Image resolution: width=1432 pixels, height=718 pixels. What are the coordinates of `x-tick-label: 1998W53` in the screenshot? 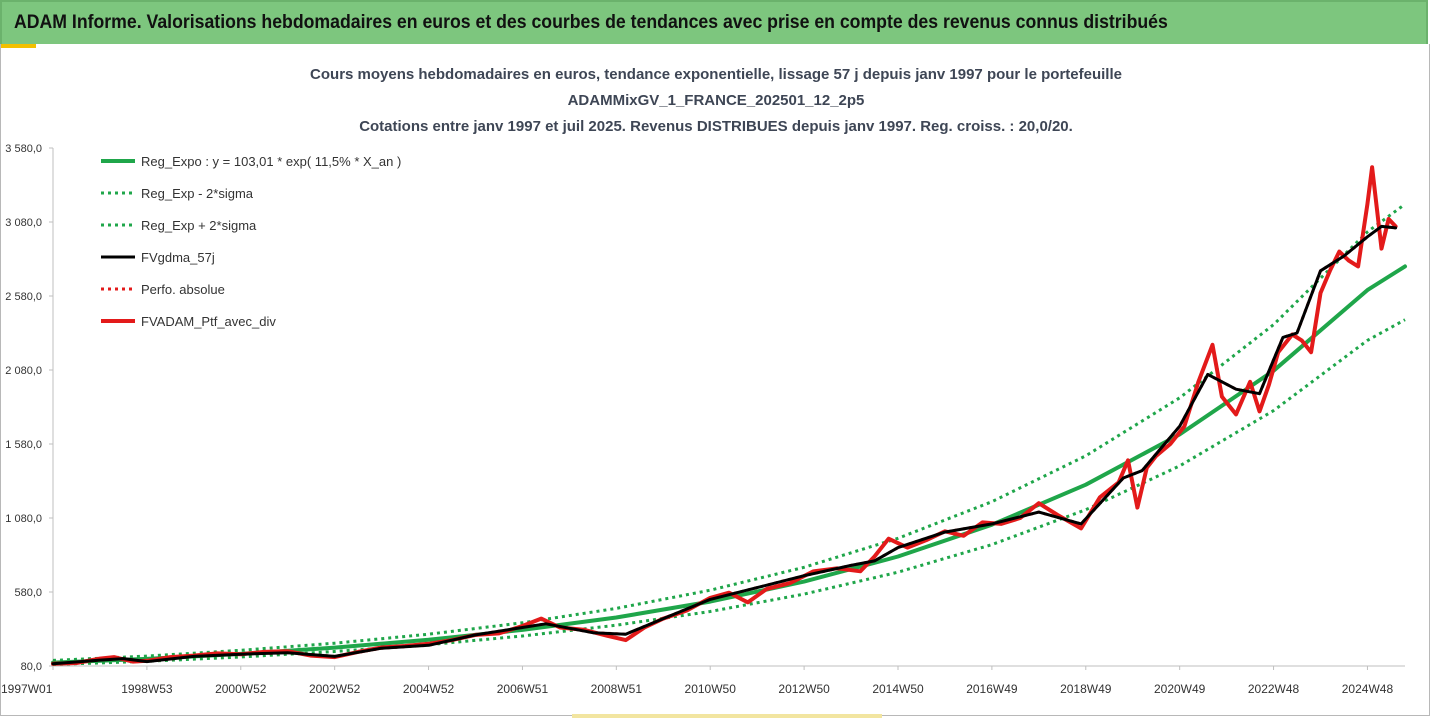 It's located at (147, 689).